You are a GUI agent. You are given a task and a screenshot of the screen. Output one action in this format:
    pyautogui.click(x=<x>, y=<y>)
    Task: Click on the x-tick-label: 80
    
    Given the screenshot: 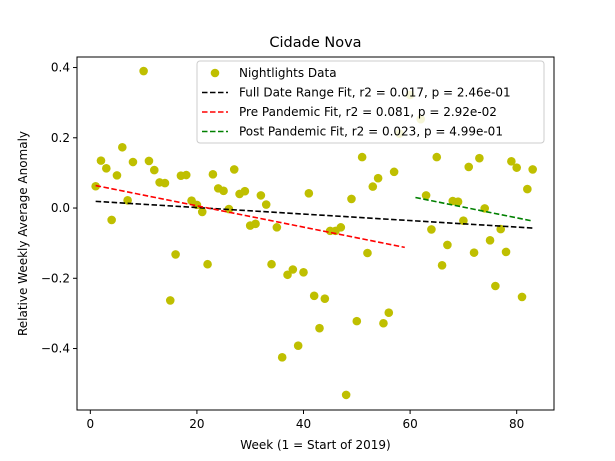 What is the action you would take?
    pyautogui.click(x=516, y=424)
    